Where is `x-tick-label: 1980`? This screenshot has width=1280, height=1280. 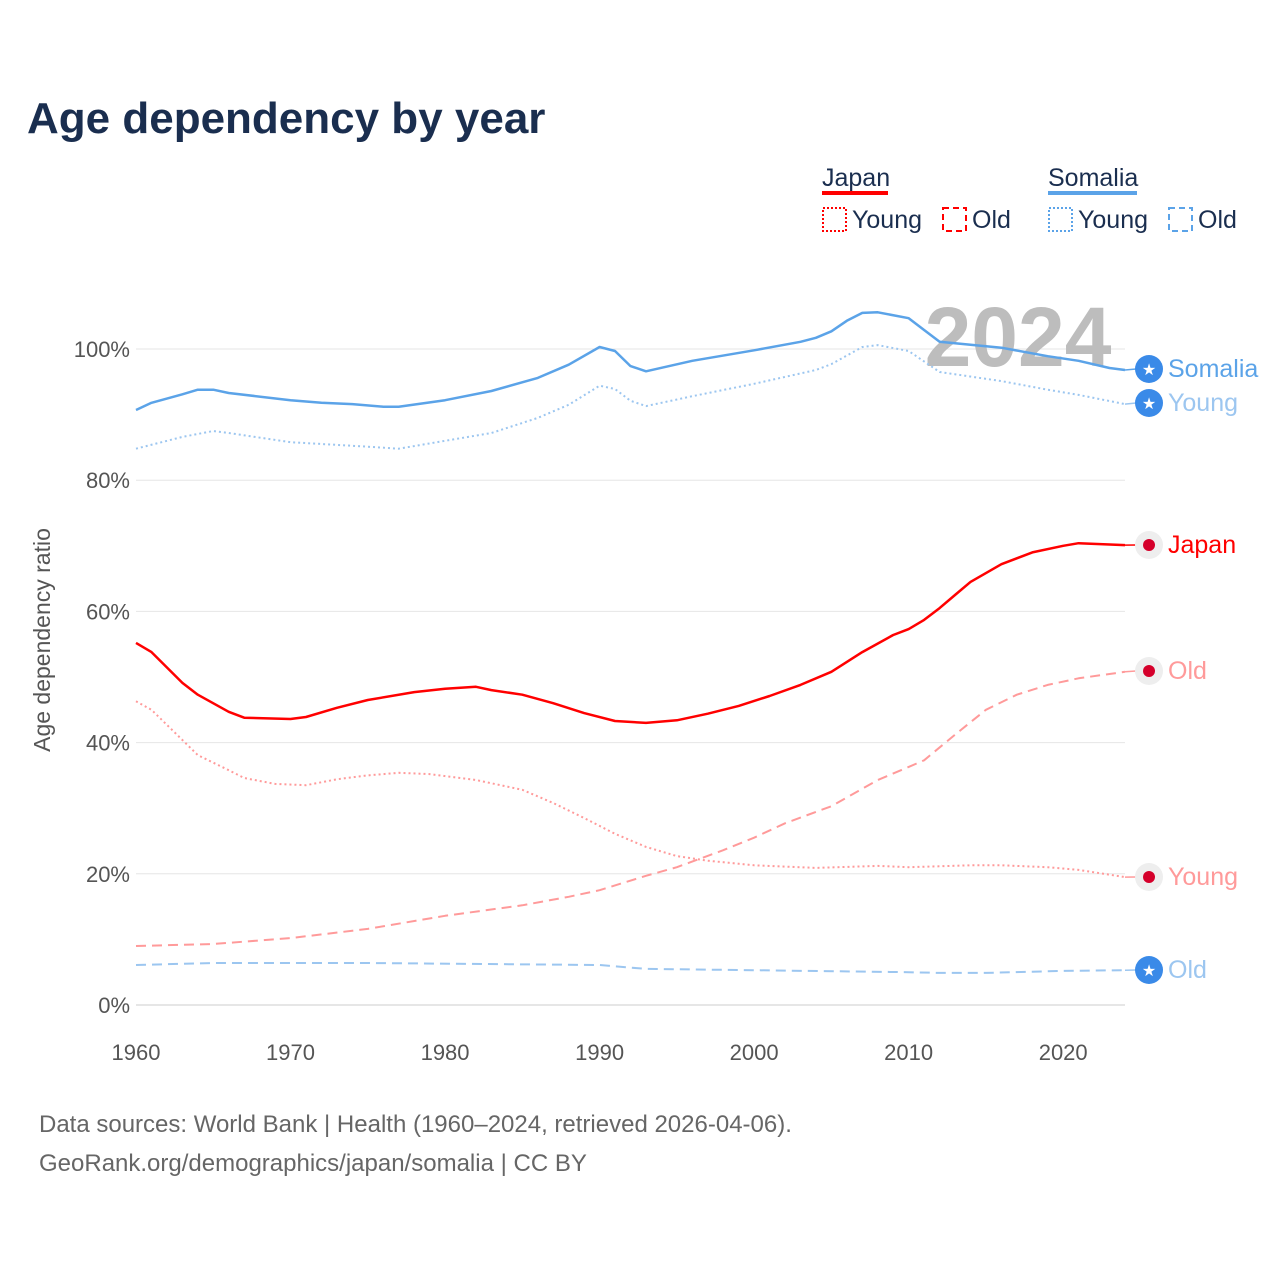
x-tick-label: 1980 is located at coordinates (445, 1052).